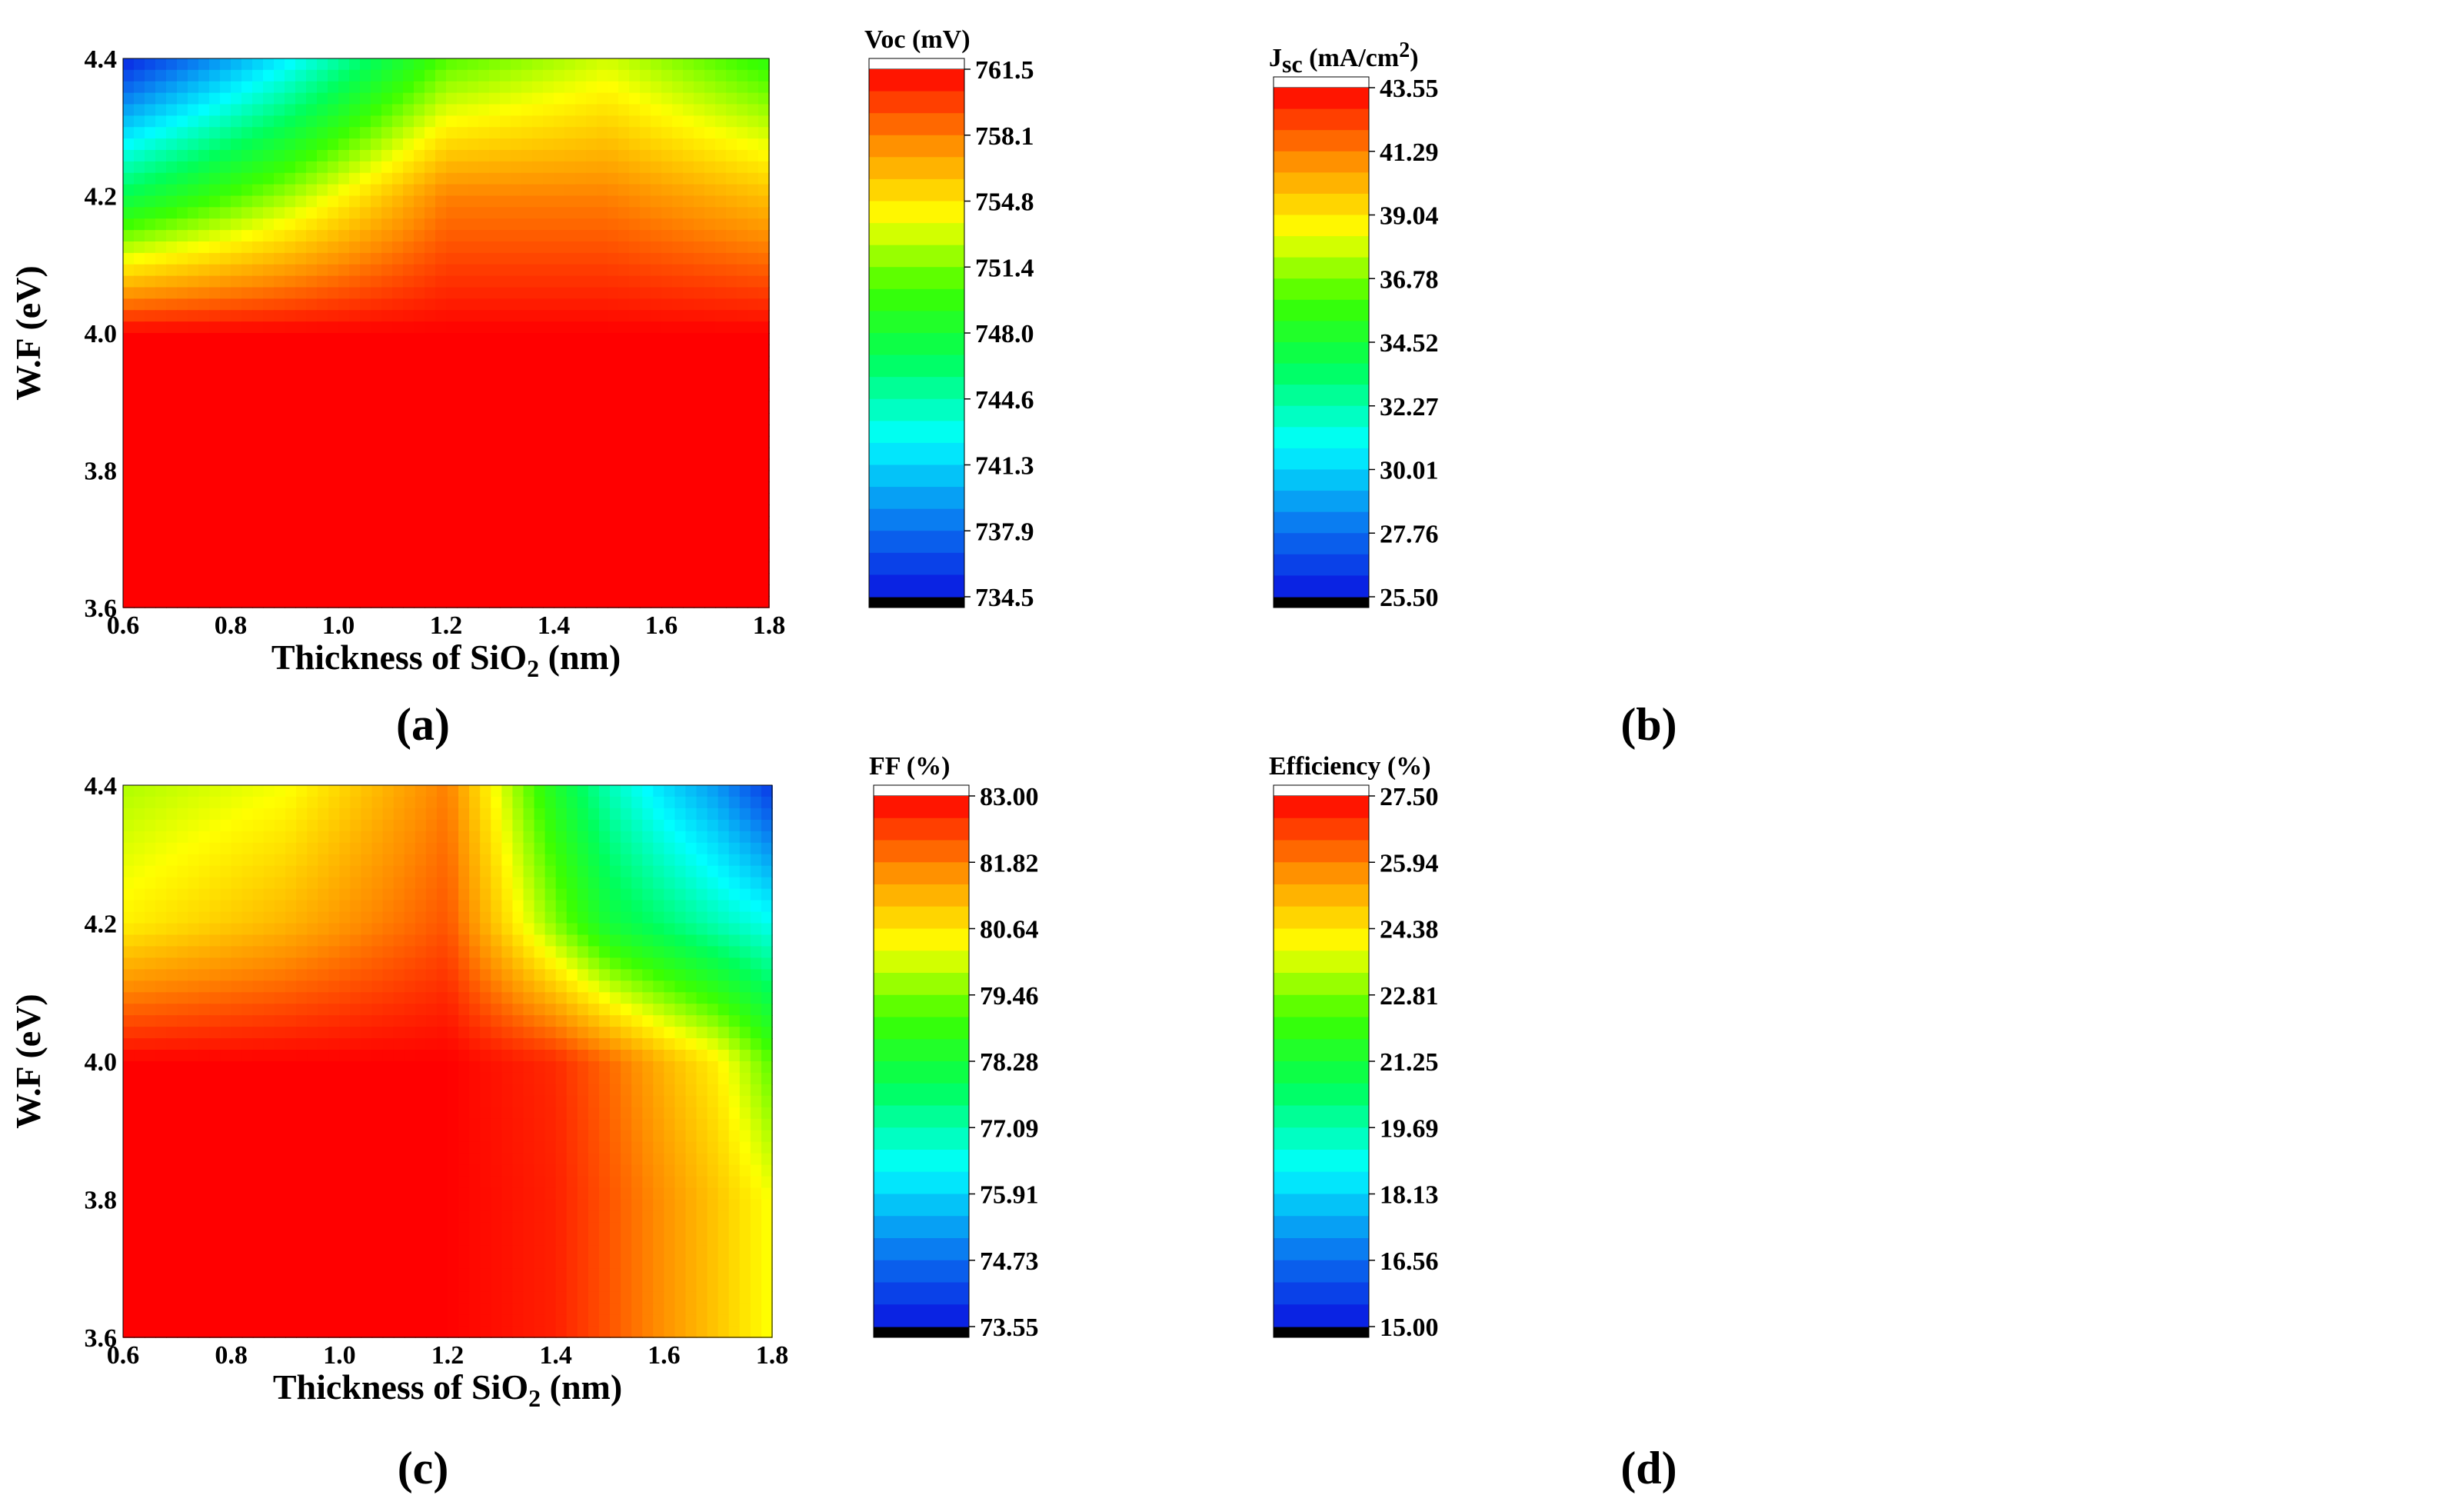  I want to click on colorbar-top-cap, so click(916, 64).